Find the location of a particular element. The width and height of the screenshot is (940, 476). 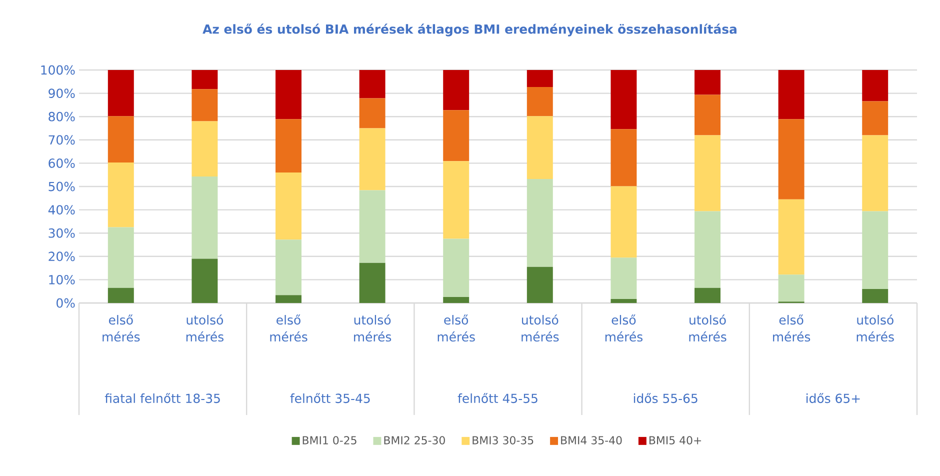

text: idős 65+ is located at coordinates (833, 398).